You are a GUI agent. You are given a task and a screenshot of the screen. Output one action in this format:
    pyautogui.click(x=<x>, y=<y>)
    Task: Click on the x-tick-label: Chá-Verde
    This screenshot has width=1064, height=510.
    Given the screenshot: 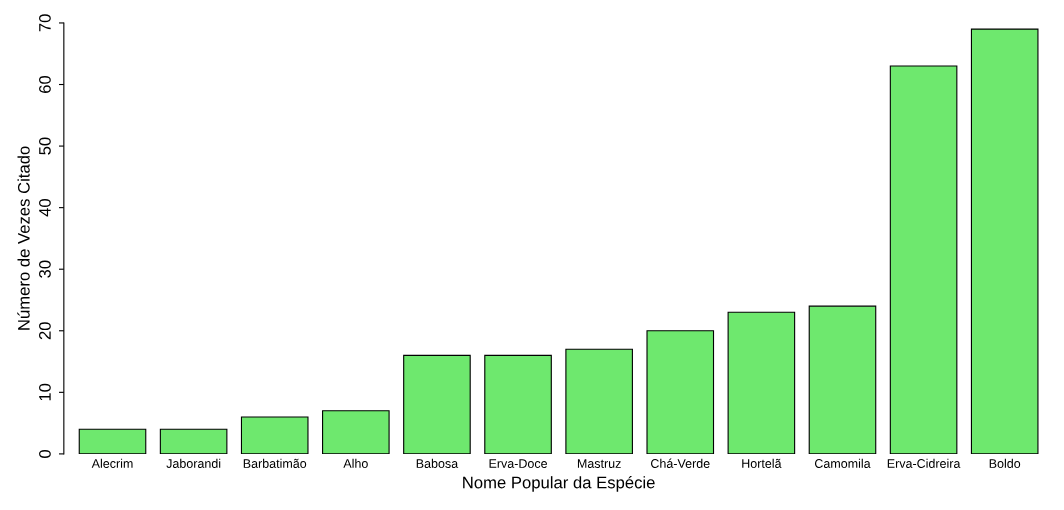 What is the action you would take?
    pyautogui.click(x=680, y=463)
    